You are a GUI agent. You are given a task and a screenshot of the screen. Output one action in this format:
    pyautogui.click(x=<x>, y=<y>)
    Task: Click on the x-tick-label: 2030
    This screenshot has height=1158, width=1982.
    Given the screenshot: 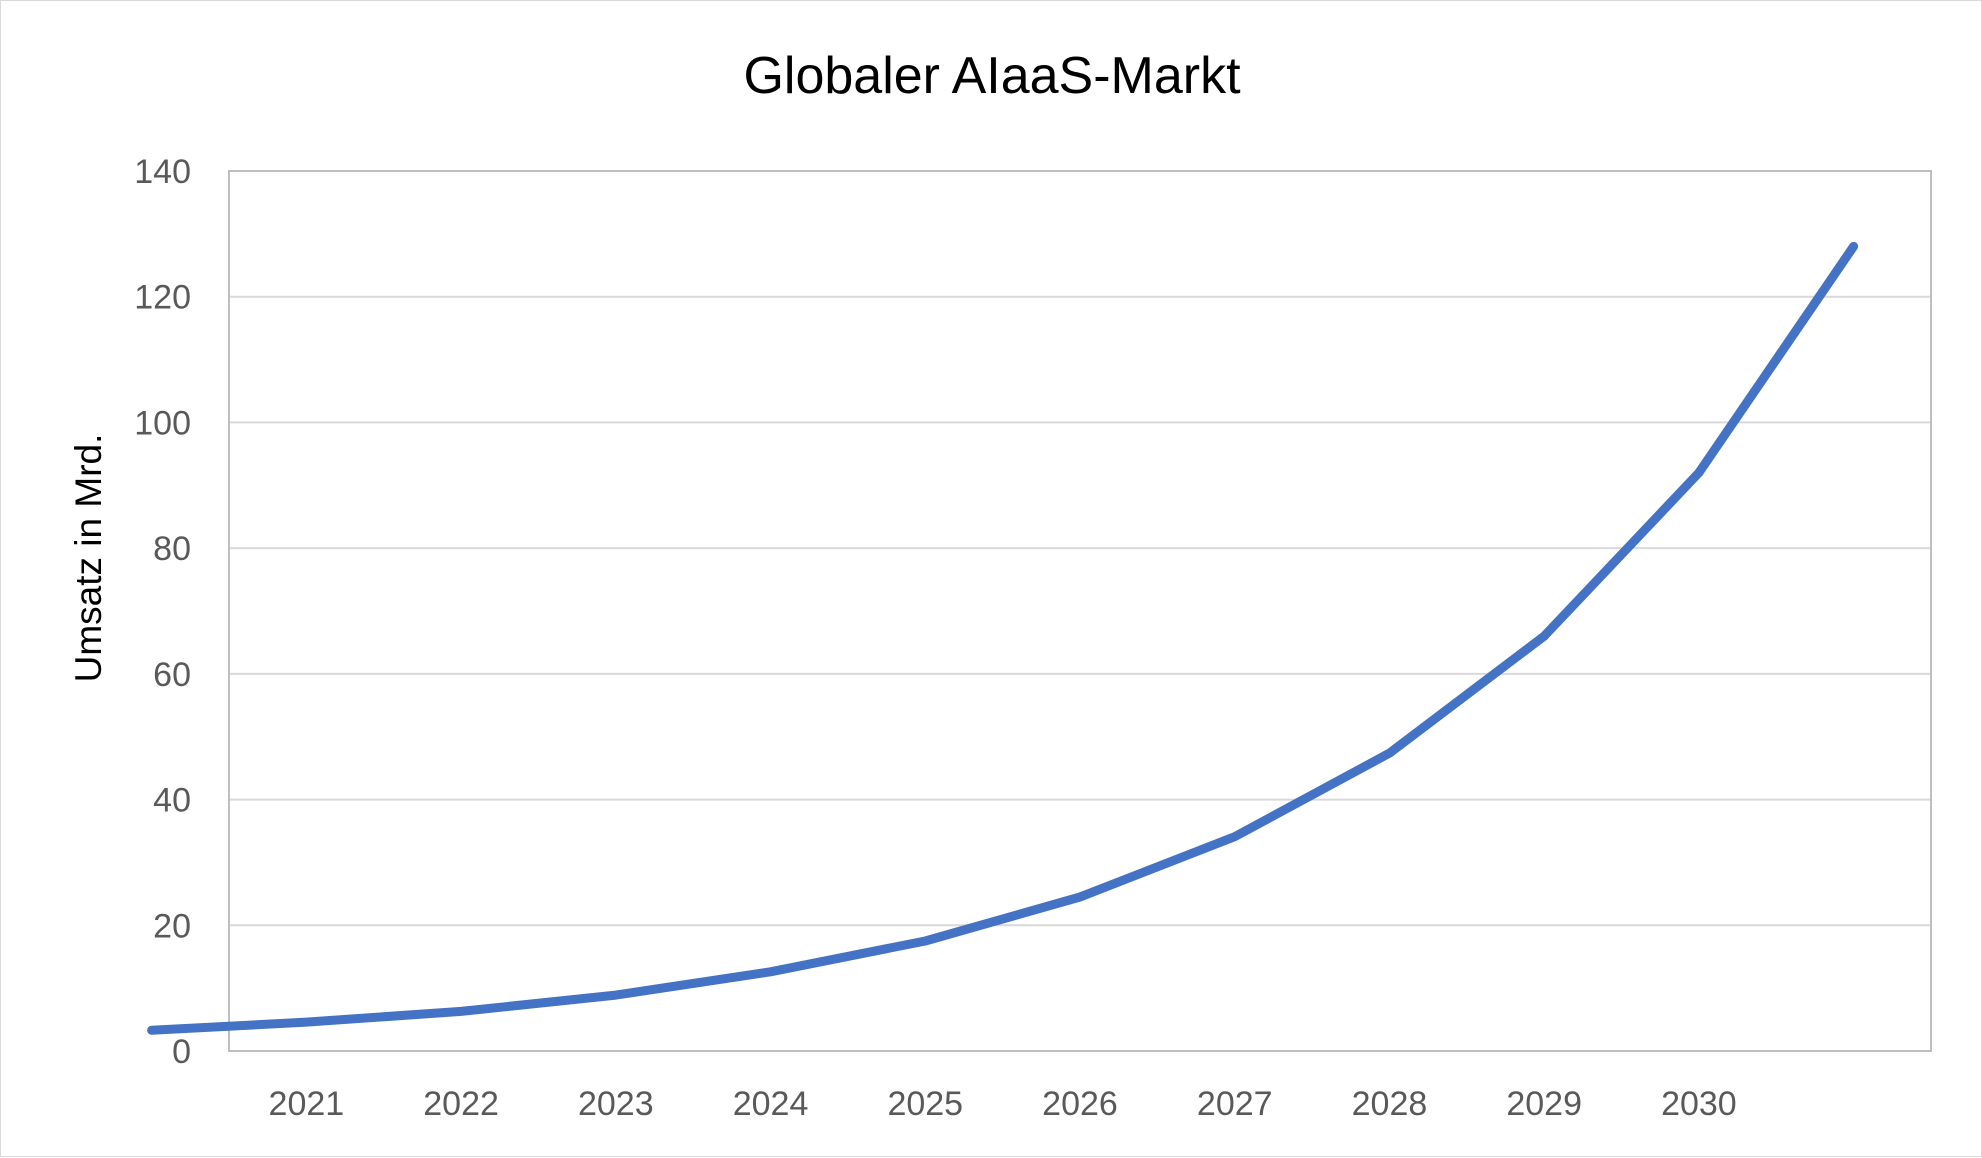 What is the action you would take?
    pyautogui.click(x=1699, y=1104)
    